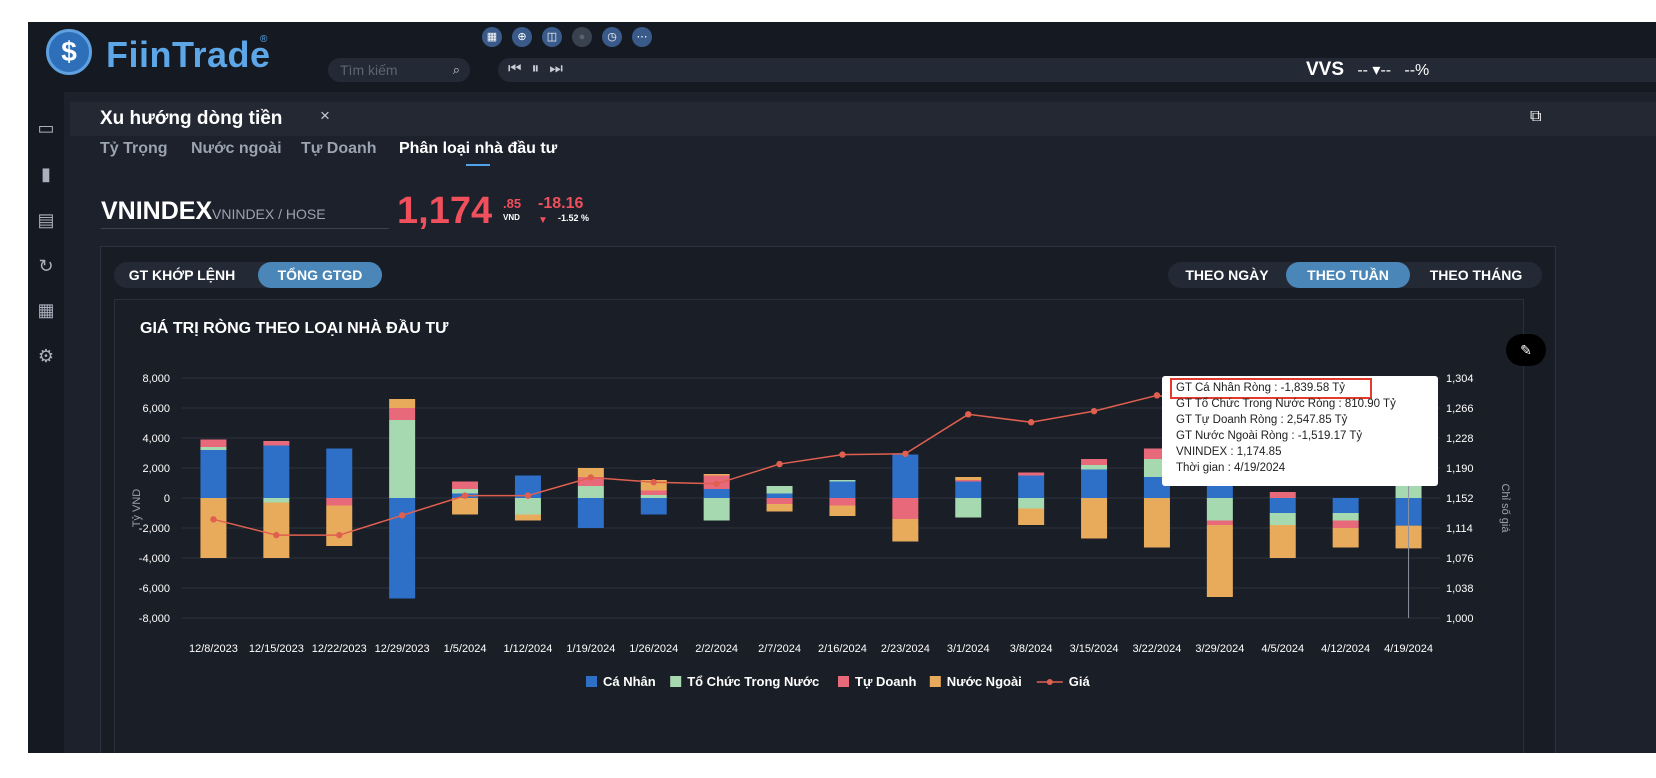 The height and width of the screenshot is (778, 1656). Describe the element at coordinates (537, 68) in the screenshot. I see `player-controls: ⏮ ⏸ ⏭` at that location.